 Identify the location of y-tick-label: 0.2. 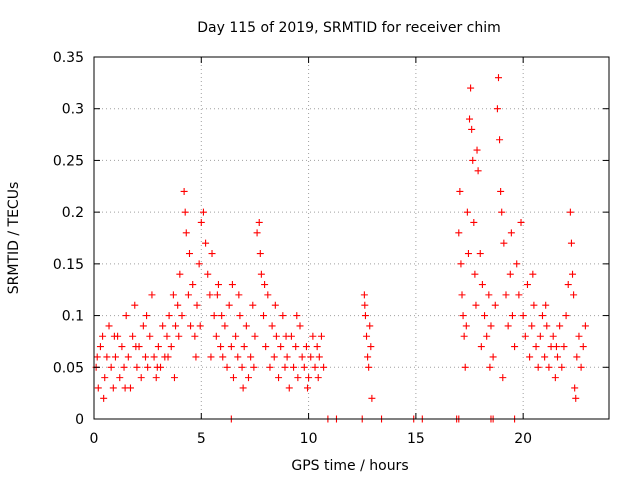
(73, 213).